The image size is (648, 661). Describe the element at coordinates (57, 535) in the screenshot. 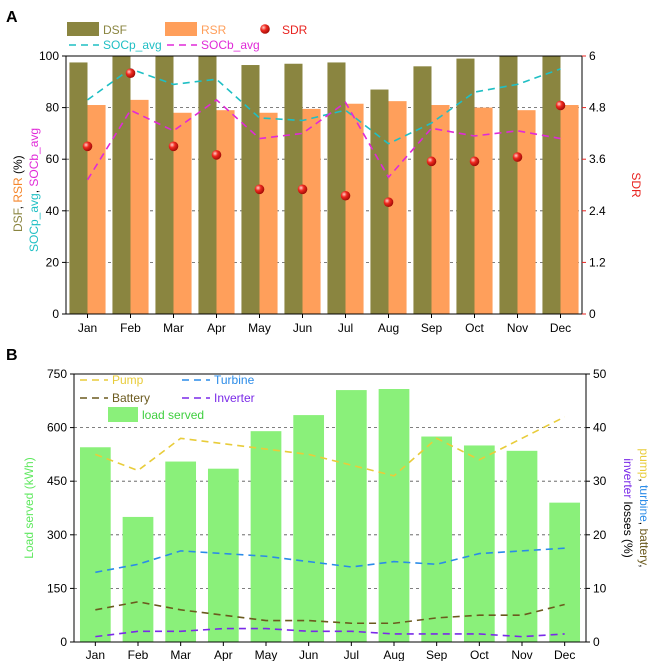

I see `y-tick-label: 300` at that location.